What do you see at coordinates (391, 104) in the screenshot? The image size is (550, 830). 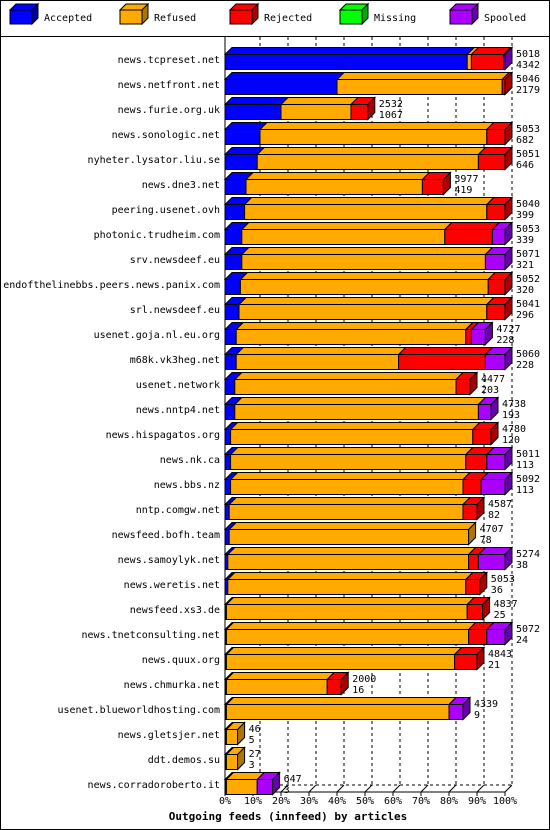 I see `row-offered-label: 2532` at bounding box center [391, 104].